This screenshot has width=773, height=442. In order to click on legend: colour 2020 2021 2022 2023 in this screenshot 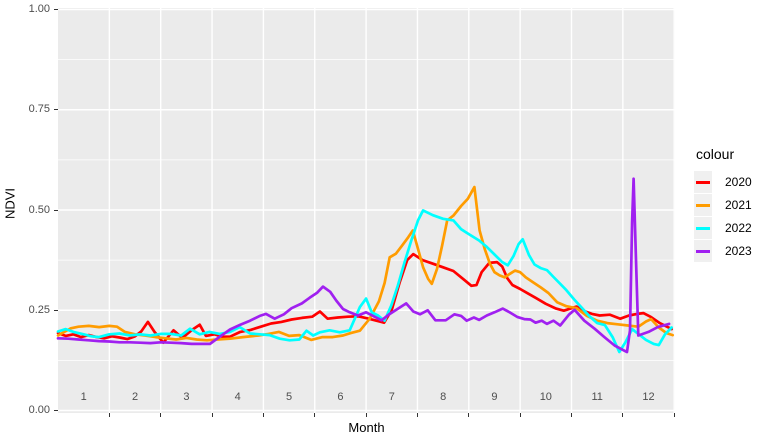, I will do `click(723, 204)`.